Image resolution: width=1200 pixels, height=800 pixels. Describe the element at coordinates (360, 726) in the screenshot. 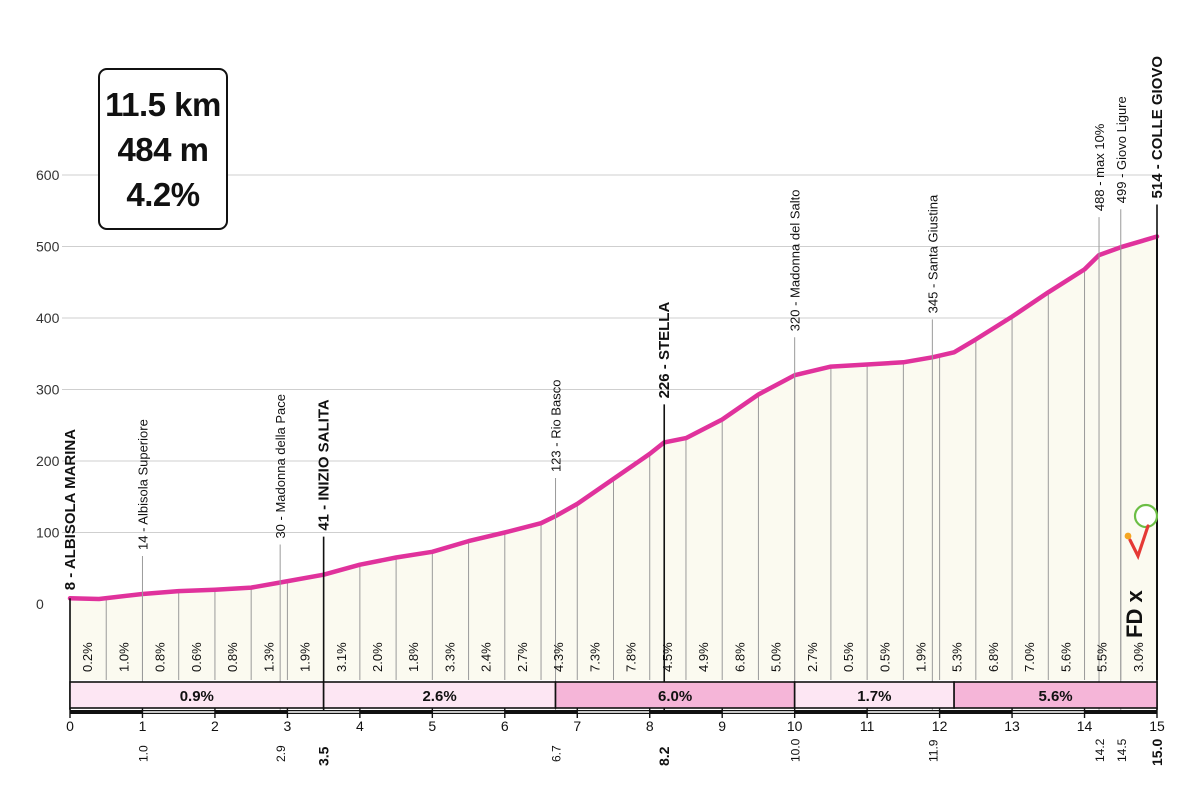

I see `x-tick-label: 4` at that location.